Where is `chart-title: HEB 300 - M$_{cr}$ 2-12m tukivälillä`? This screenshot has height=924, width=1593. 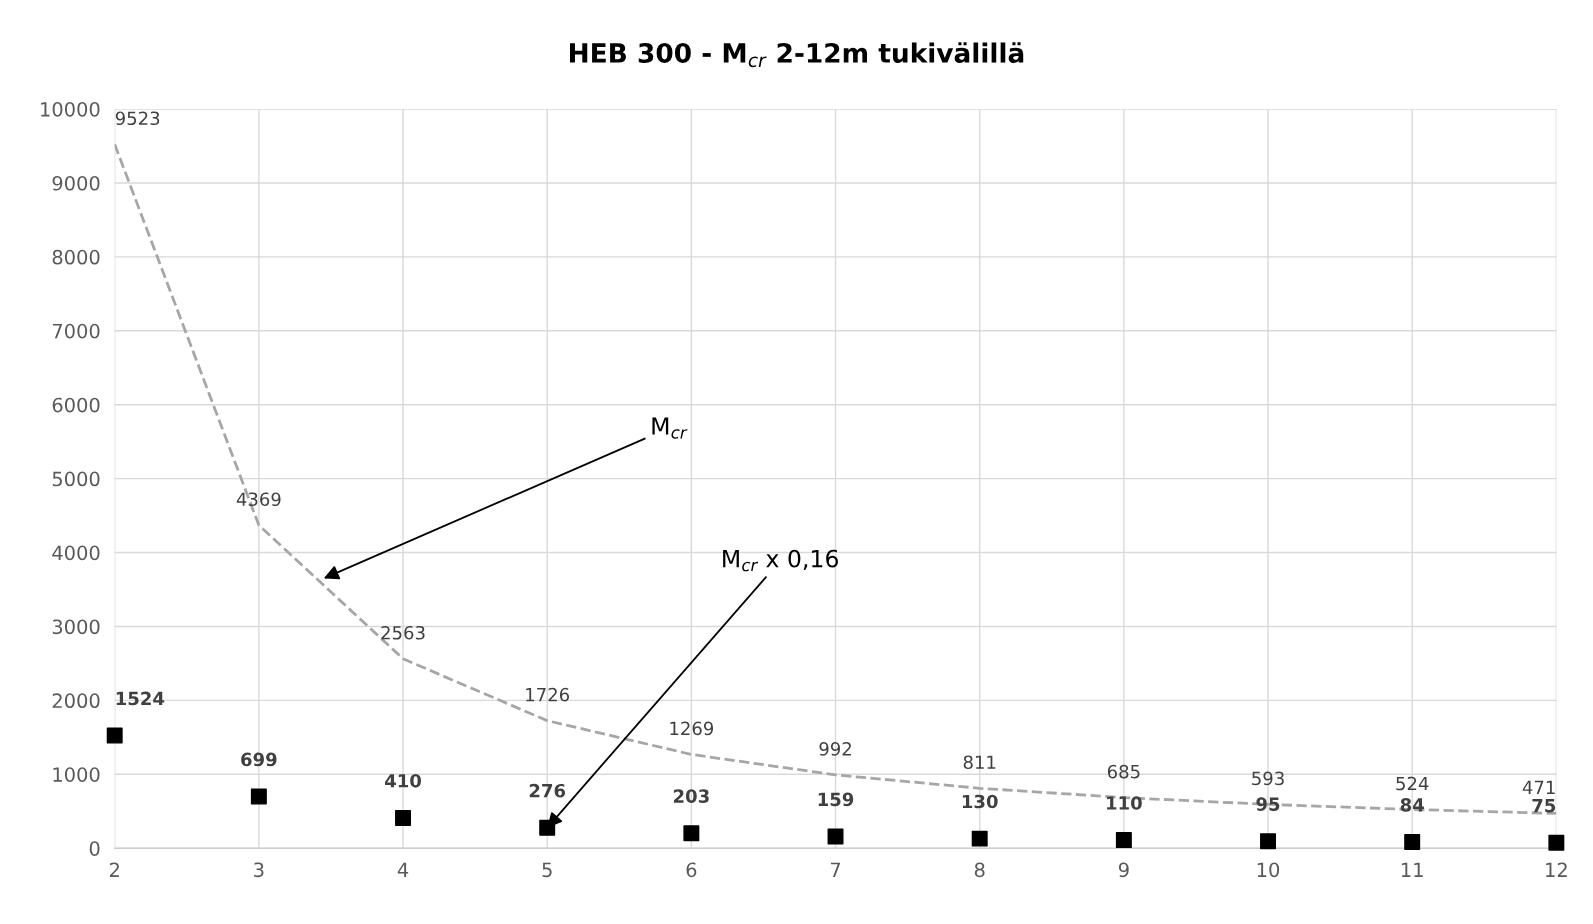 chart-title: HEB 300 - M$_{cr}$ 2-12m tukivälillä is located at coordinates (797, 55).